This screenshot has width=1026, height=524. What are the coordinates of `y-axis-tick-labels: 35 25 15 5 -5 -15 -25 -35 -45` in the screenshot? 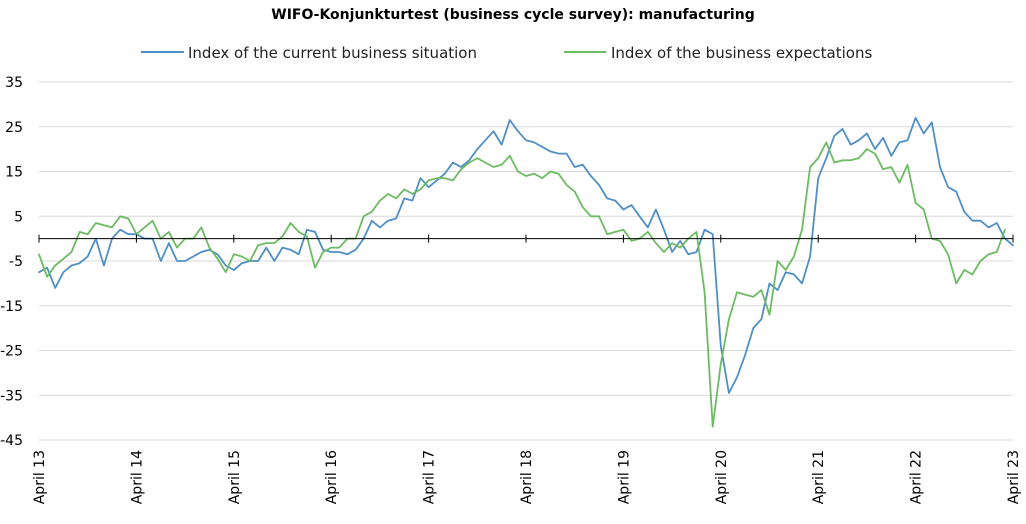 It's located at (11, 262).